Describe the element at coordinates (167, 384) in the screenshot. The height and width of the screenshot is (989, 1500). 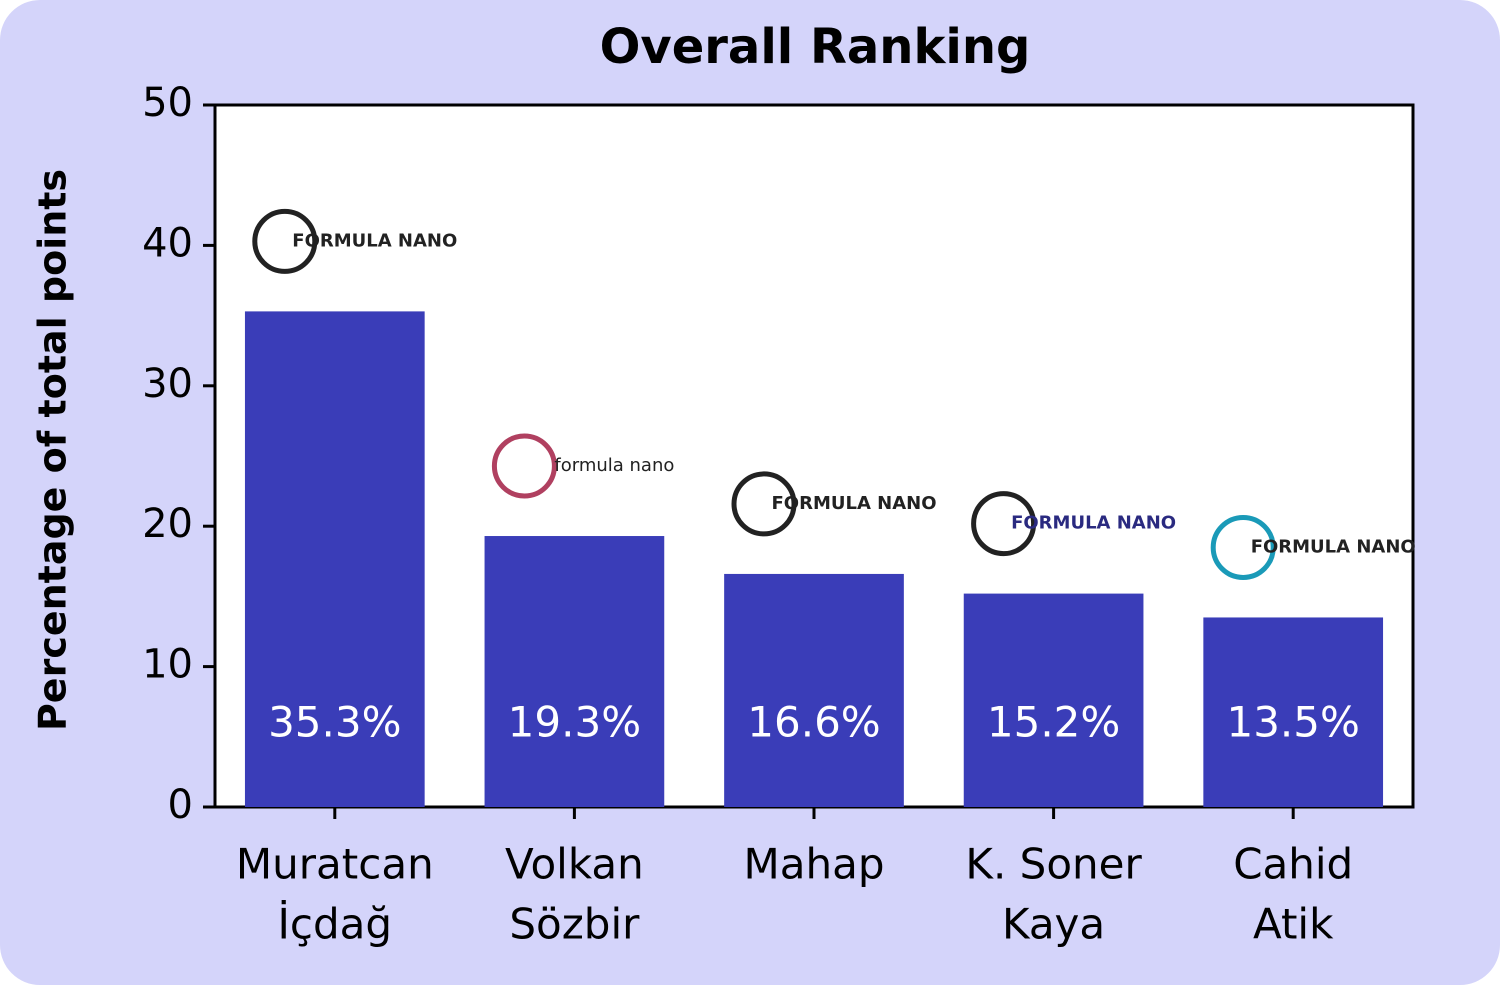
I see `y-tick-label: 30` at that location.